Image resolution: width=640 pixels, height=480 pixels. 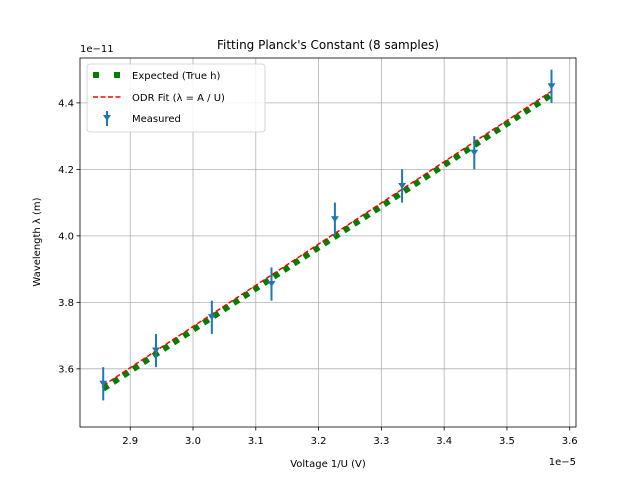 I want to click on y-tick-label: 4.4, so click(x=66, y=103).